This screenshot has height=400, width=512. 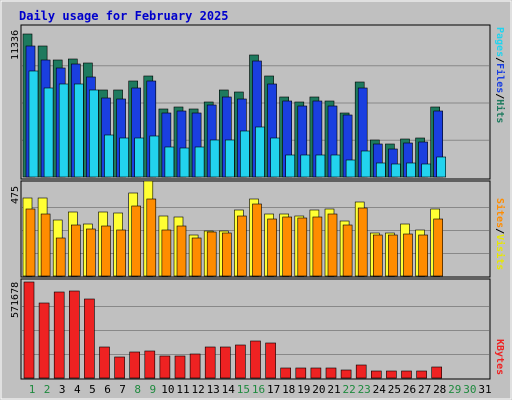 I want to click on x-label-day-26: 26, so click(x=409, y=389).